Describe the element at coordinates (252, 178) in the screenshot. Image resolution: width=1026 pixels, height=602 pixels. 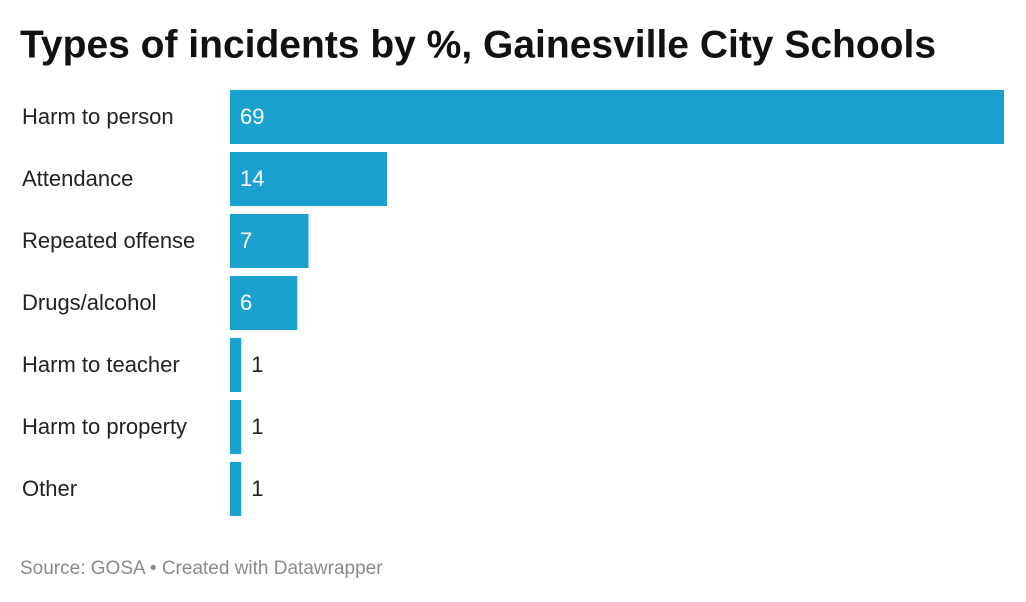
I see `value-label: 14` at that location.